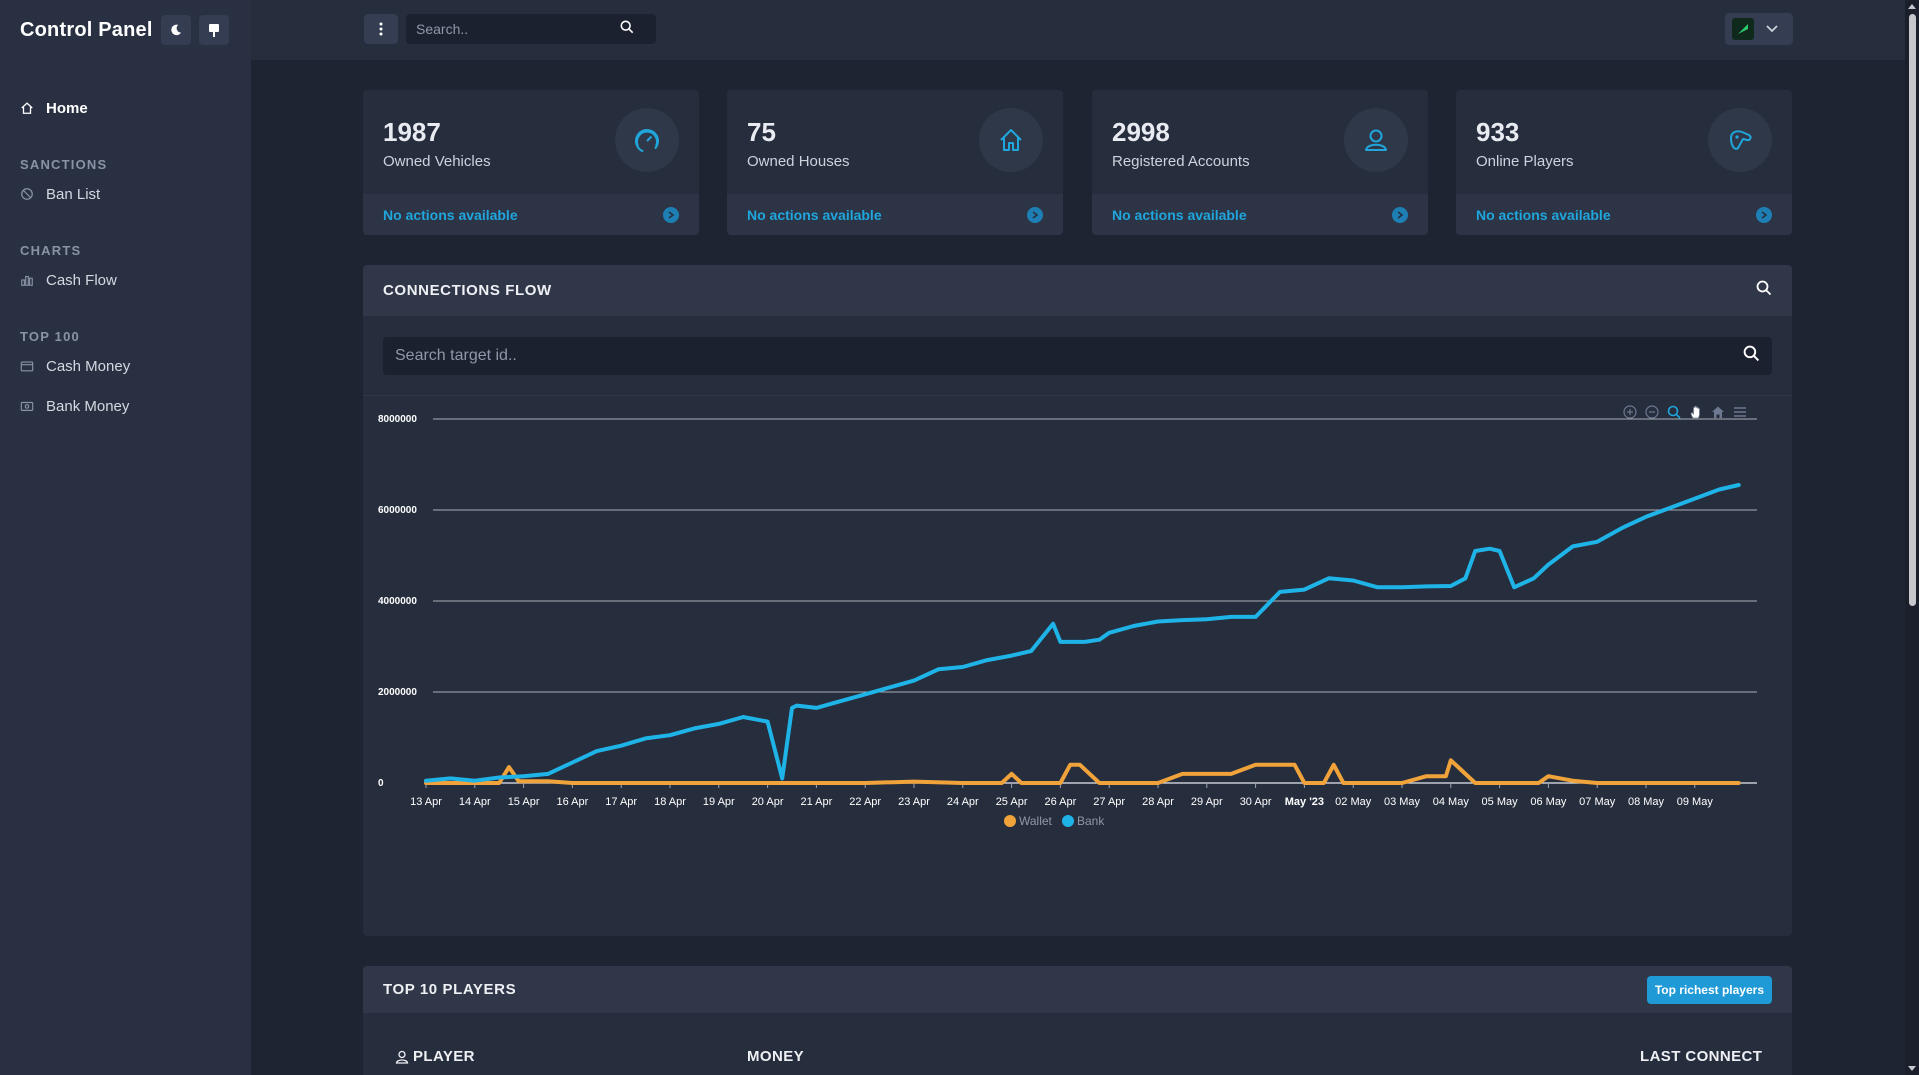 The image size is (1919, 1075). What do you see at coordinates (1740, 140) in the screenshot?
I see `gamepad-icon` at bounding box center [1740, 140].